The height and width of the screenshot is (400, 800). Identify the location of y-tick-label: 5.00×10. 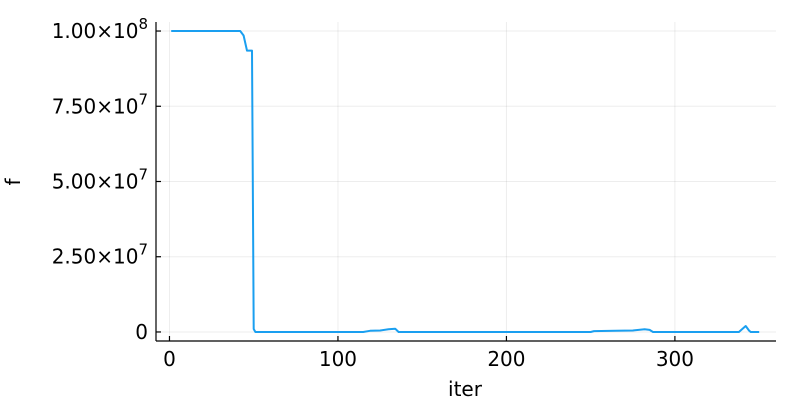
(95, 182).